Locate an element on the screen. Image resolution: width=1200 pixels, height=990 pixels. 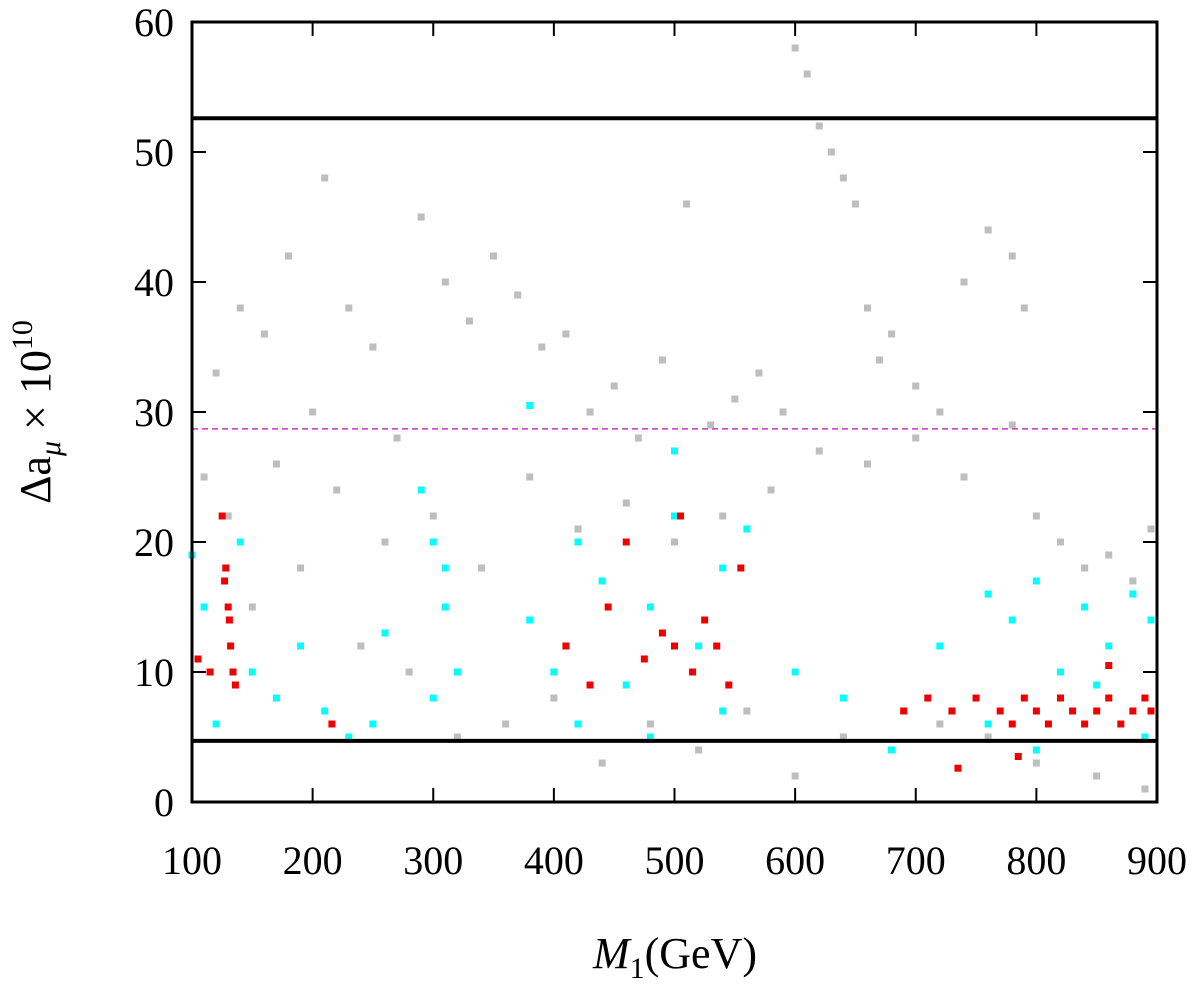
y-tick-label: 40 is located at coordinates (154, 282).